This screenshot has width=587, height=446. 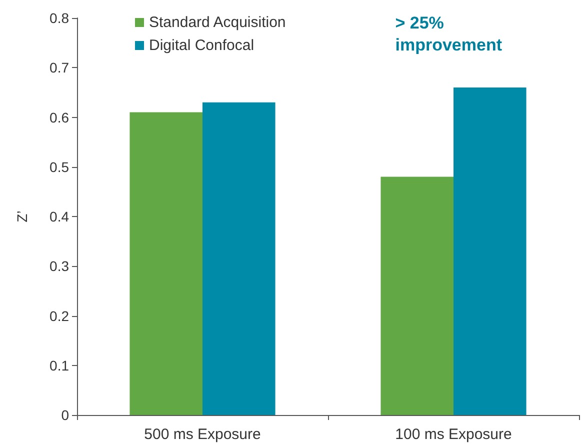 What do you see at coordinates (60, 18) in the screenshot?
I see `y-tick-label: 0.8` at bounding box center [60, 18].